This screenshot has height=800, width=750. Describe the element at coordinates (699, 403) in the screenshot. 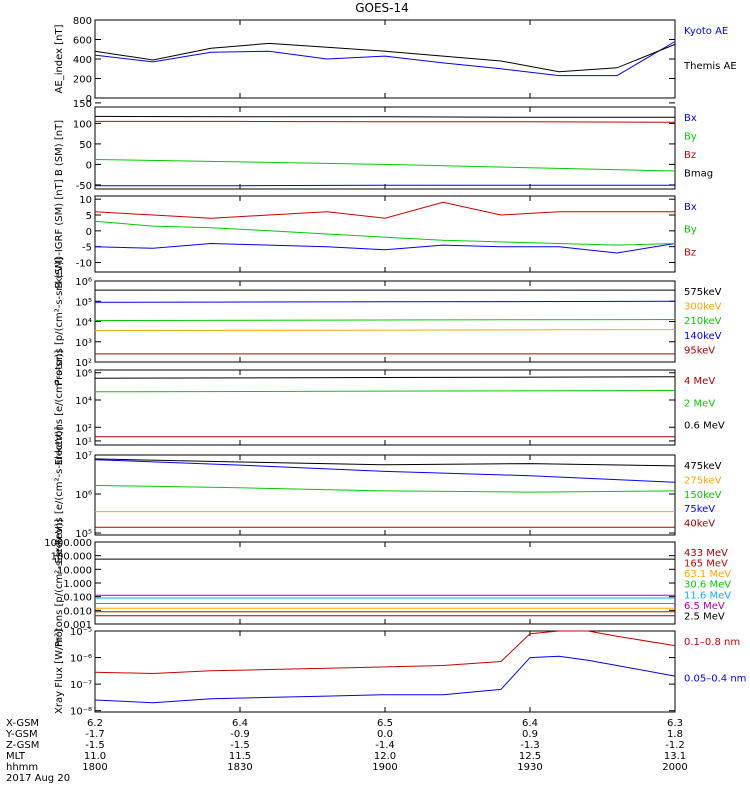

I see `legend-label: 2 MeV` at that location.